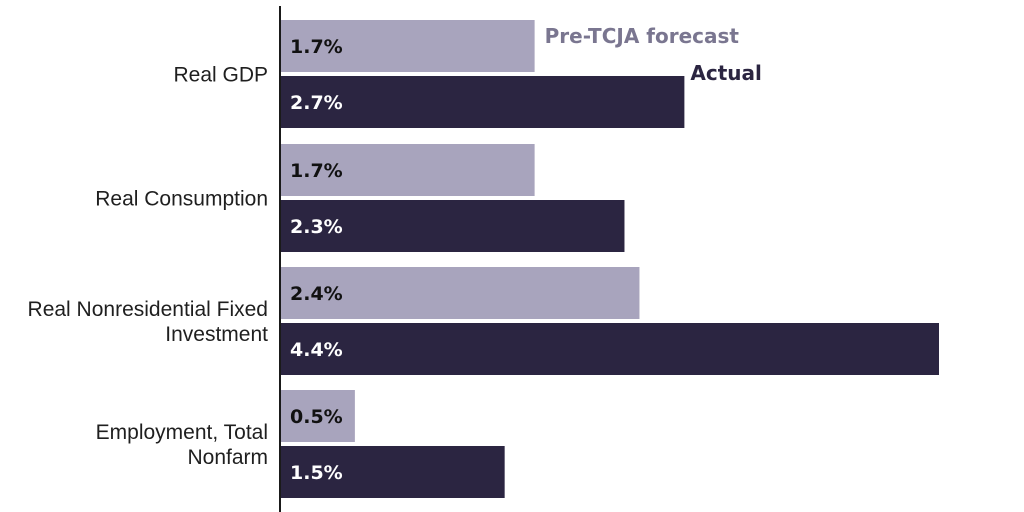 The width and height of the screenshot is (1024, 512). I want to click on bar-value-label: 2.4%, so click(316, 294).